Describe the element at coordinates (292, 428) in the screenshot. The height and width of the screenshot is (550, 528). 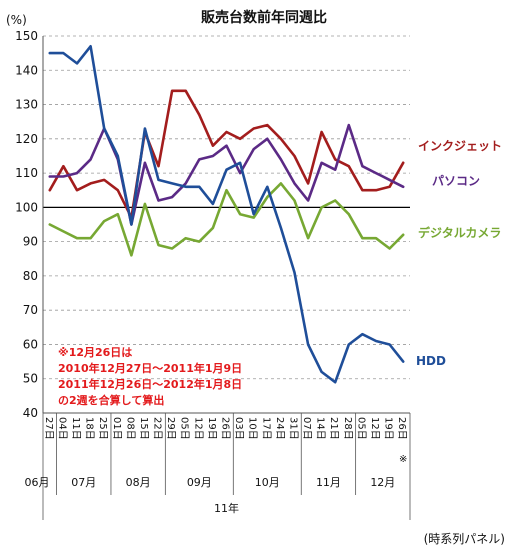
I see `x-tick-label: 31日` at that location.